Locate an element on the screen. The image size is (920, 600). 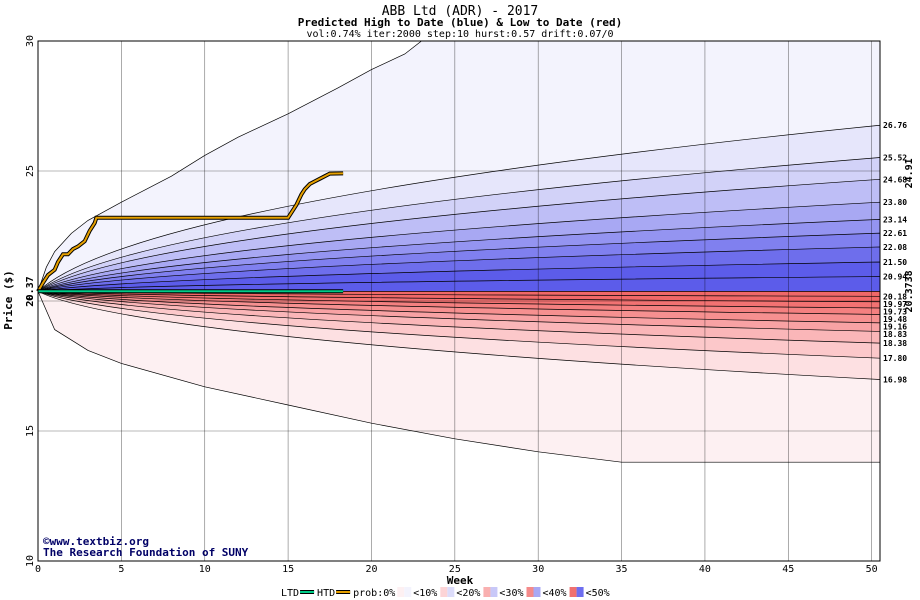
legend: LTD HTD prob:0% <10% <20% <30% <40% <50% is located at coordinates (445, 593).